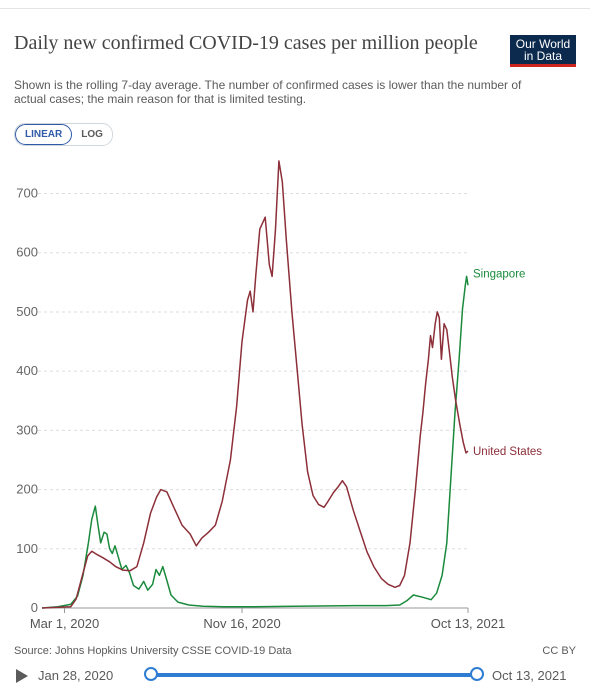  I want to click on timeline: Jan 28, 2020 Oct 13, 2021, so click(295, 675).